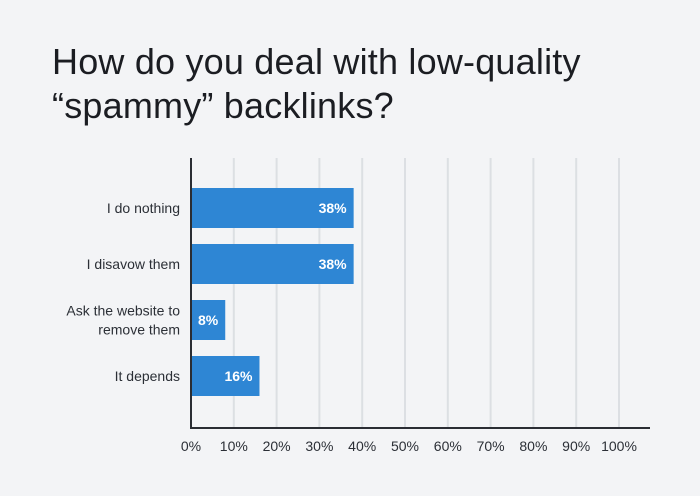 The width and height of the screenshot is (700, 496). What do you see at coordinates (277, 446) in the screenshot?
I see `x-tick-label: 20%` at bounding box center [277, 446].